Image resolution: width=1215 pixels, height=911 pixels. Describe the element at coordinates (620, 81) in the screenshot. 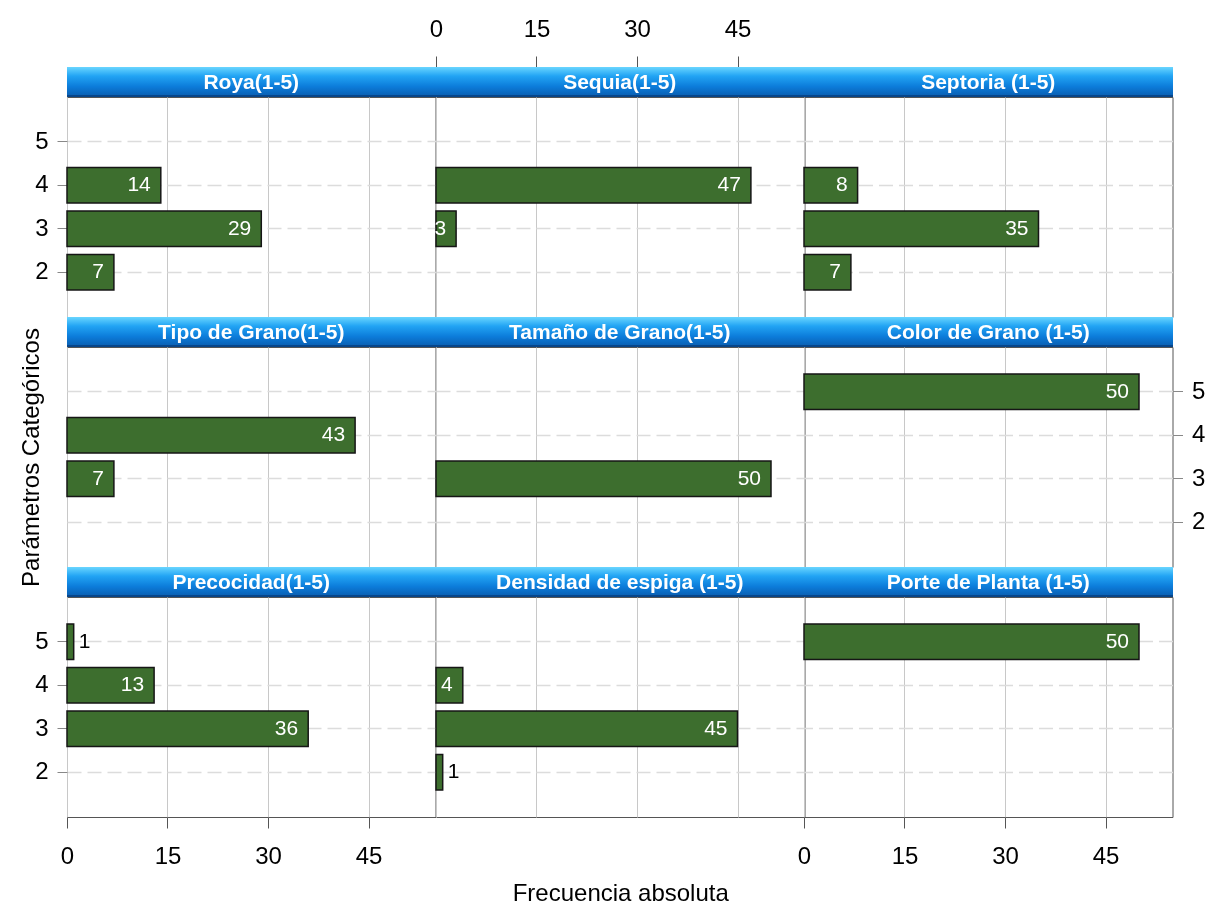

I see `chart-title: Sequia(1-5)` at that location.